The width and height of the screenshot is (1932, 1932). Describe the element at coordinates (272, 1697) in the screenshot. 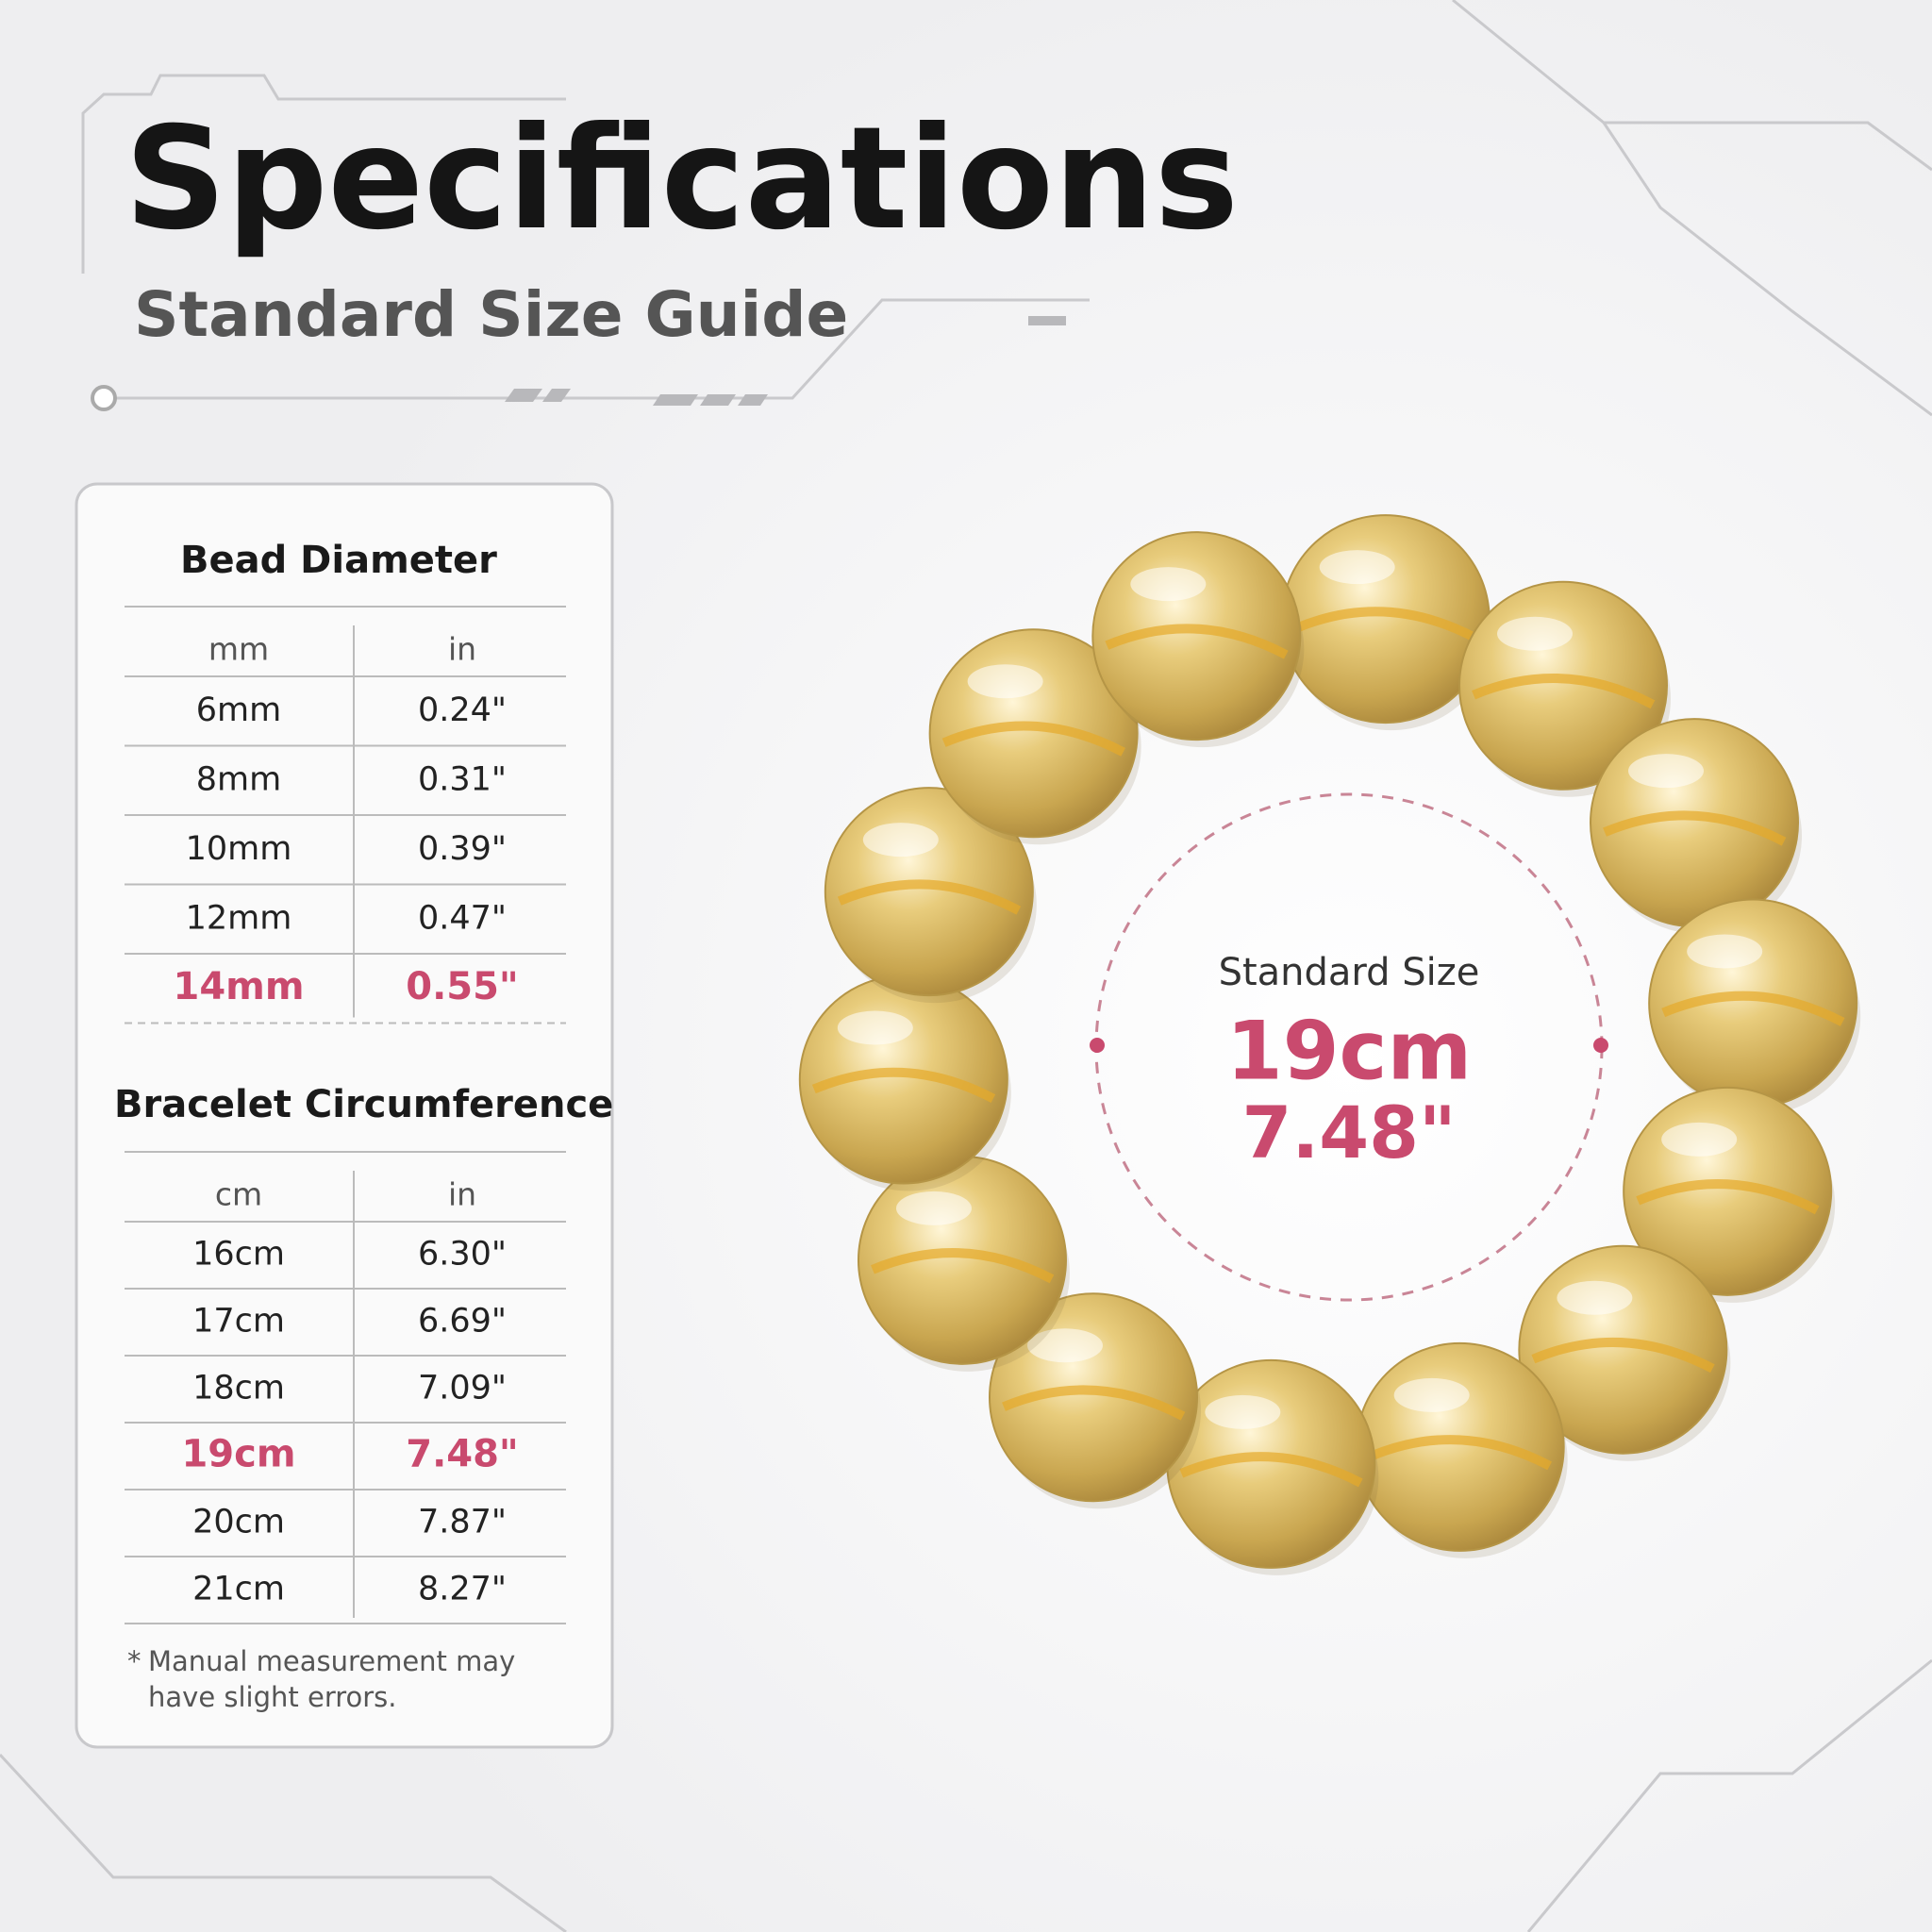

I see `note: have slight errors.` at that location.